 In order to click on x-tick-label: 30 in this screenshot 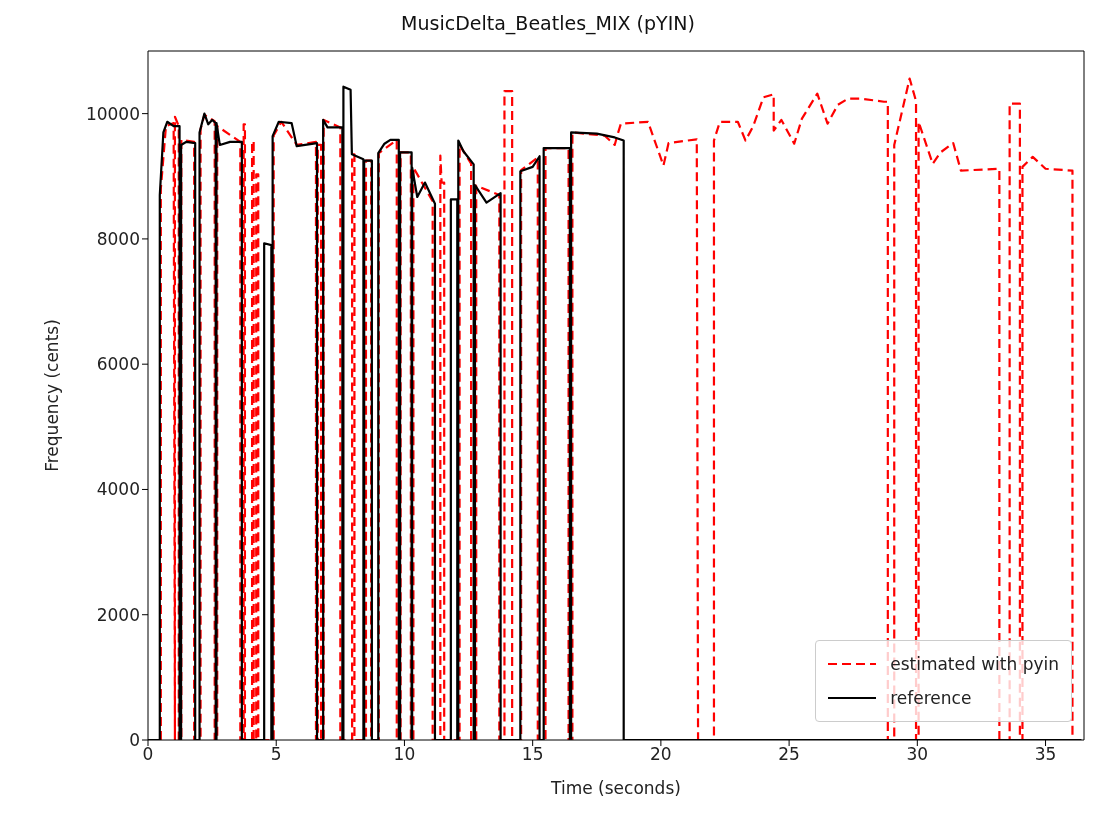, I will do `click(917, 754)`.